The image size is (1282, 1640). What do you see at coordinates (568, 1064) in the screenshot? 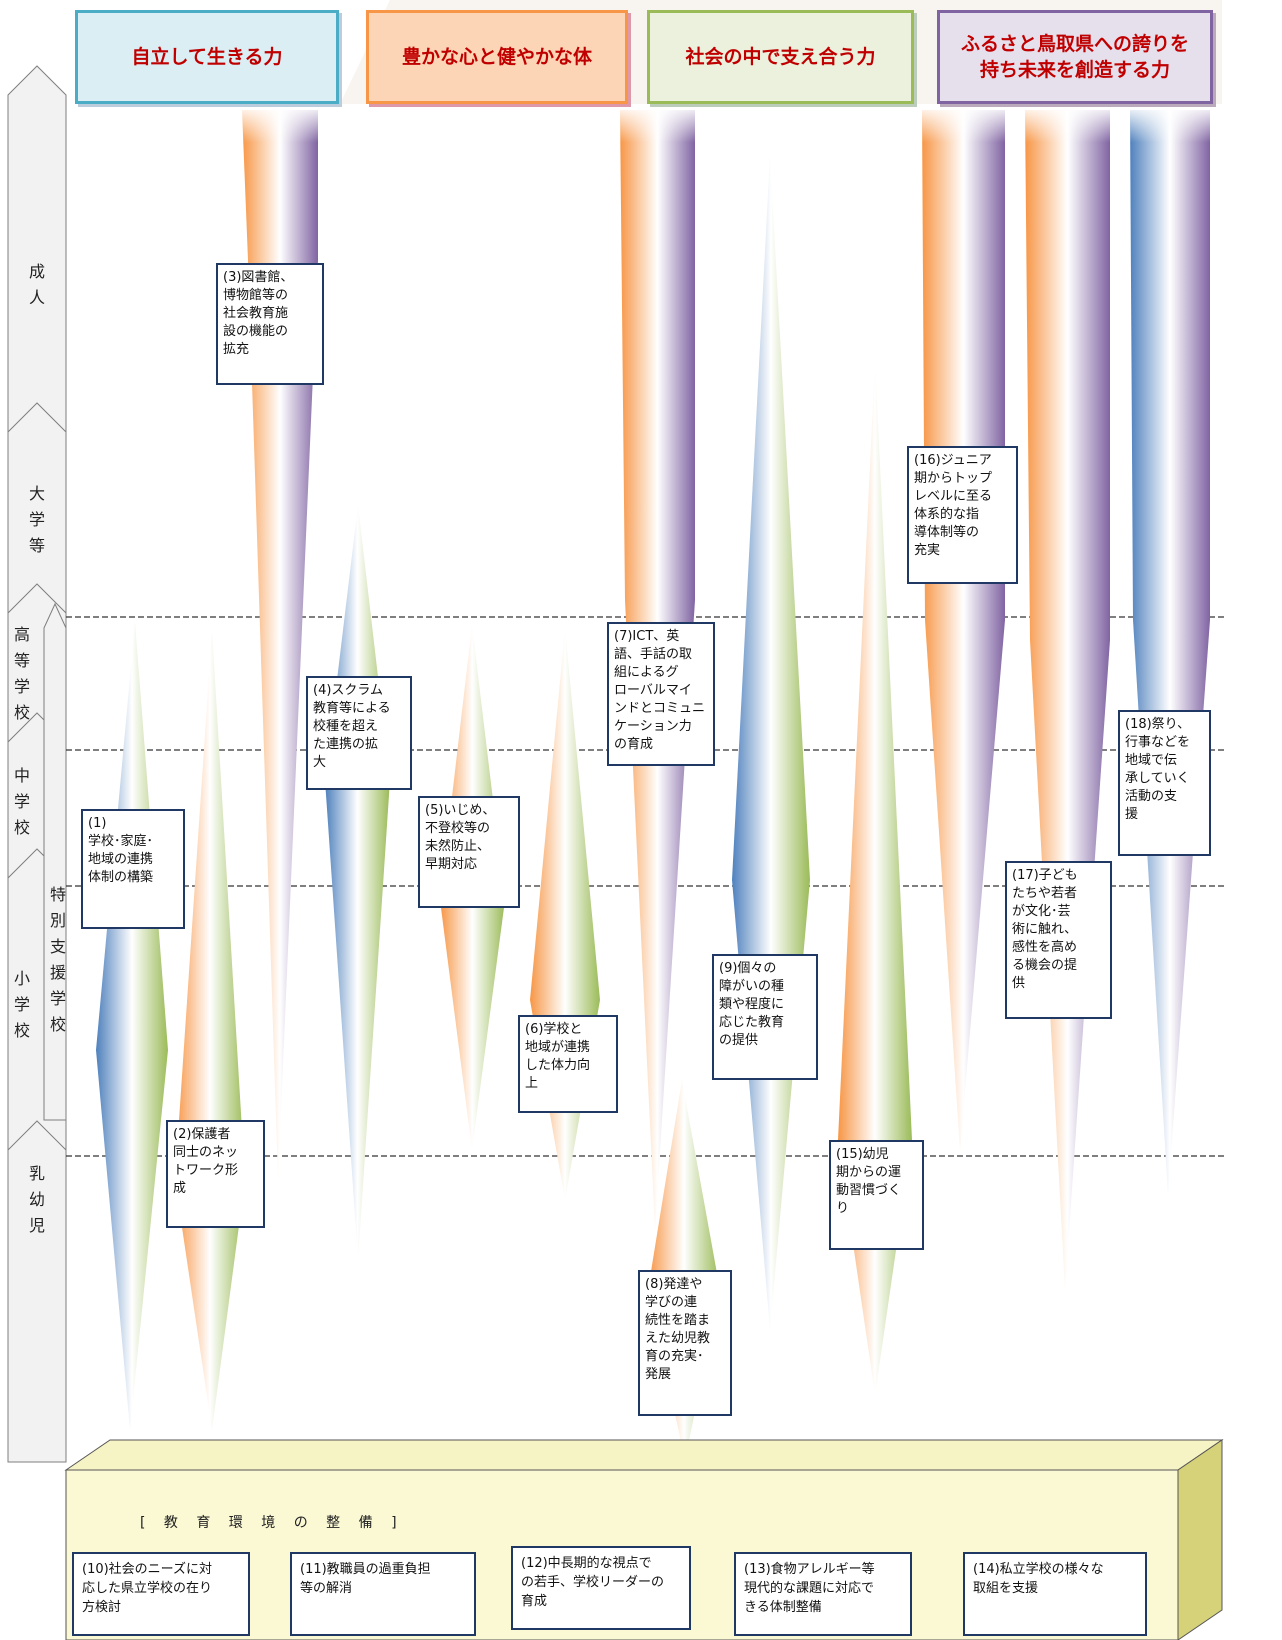
I see `measure-6: (6)学校と 地域が連携 した体力向 上` at bounding box center [568, 1064].